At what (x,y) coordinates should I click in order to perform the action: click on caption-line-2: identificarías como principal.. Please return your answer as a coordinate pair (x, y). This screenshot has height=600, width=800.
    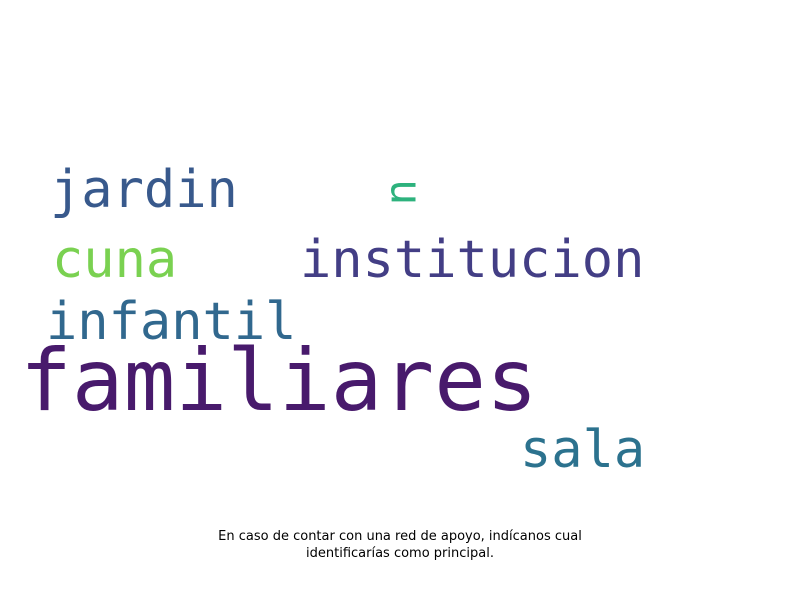
    Looking at the image, I should click on (400, 553).